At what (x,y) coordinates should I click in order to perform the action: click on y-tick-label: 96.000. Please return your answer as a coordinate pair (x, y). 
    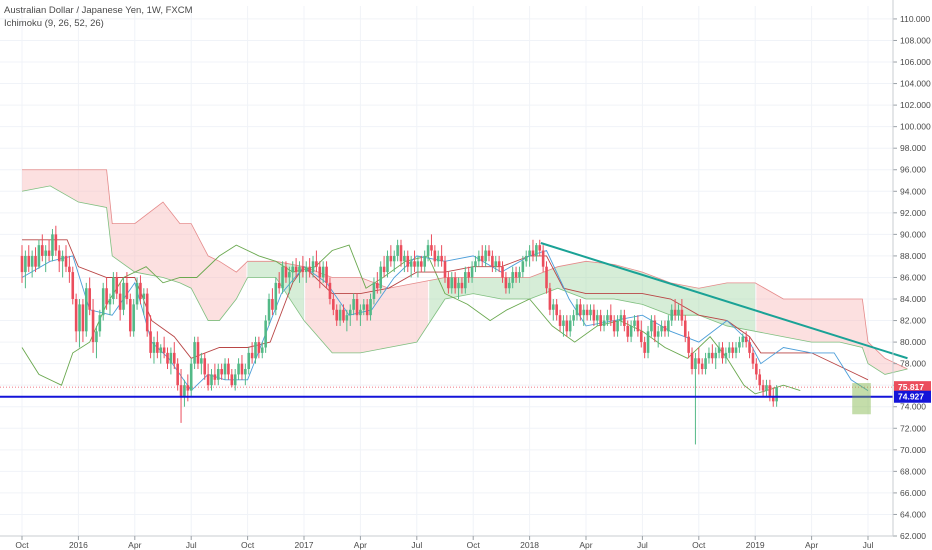
    Looking at the image, I should click on (913, 170).